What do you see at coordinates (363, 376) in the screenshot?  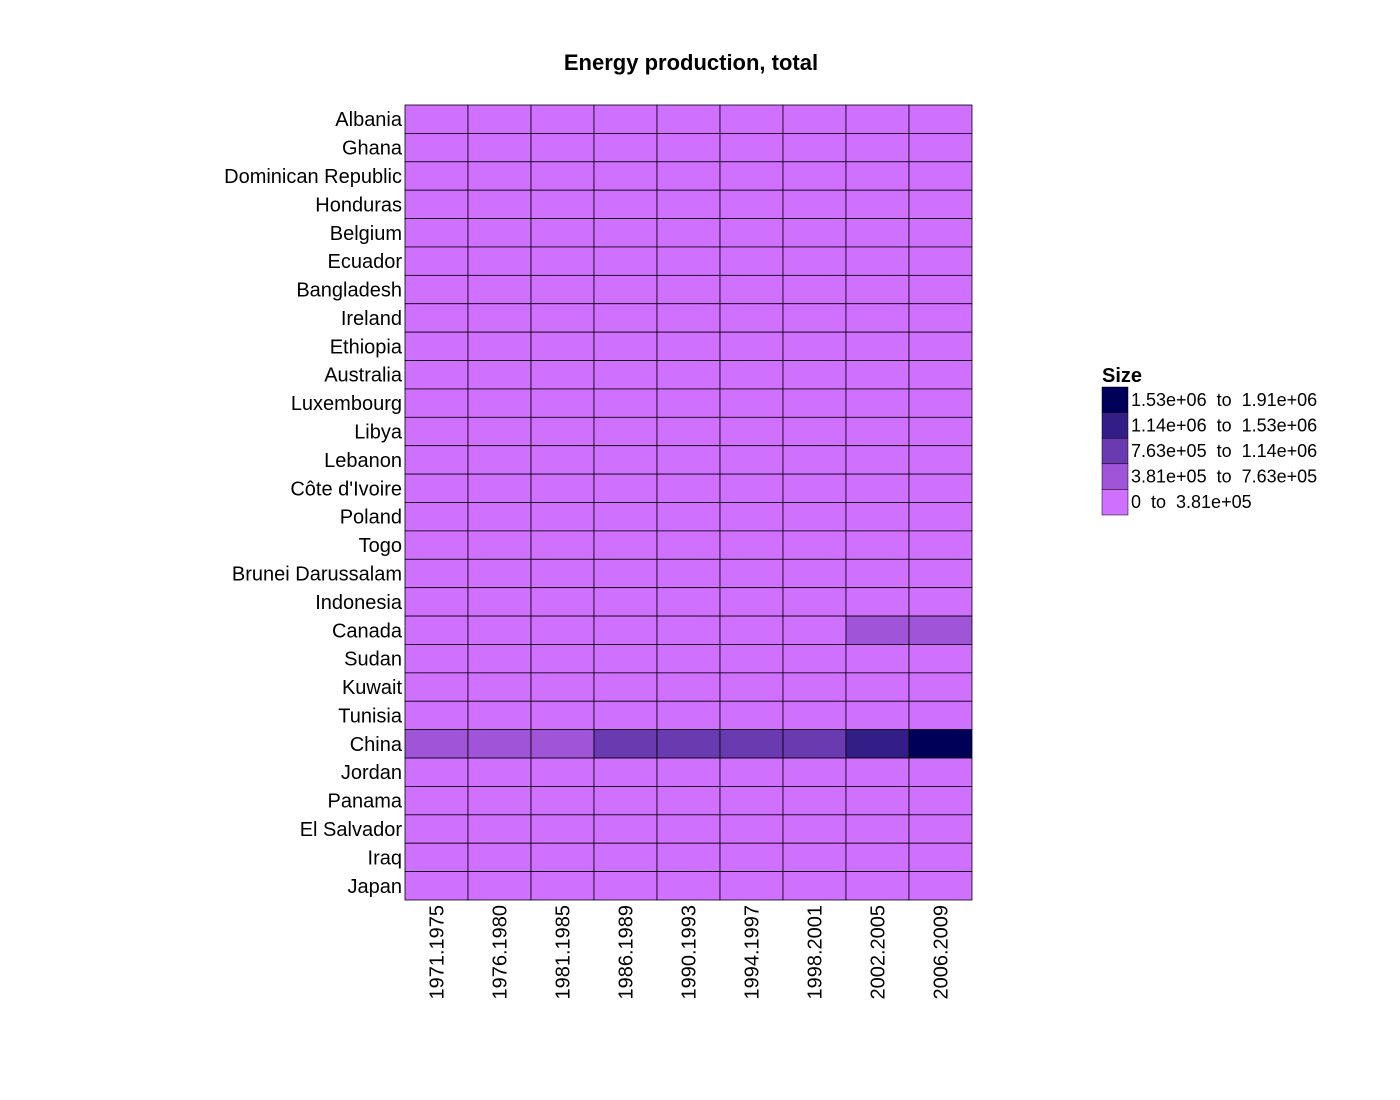 I see `row-label: Australia` at bounding box center [363, 376].